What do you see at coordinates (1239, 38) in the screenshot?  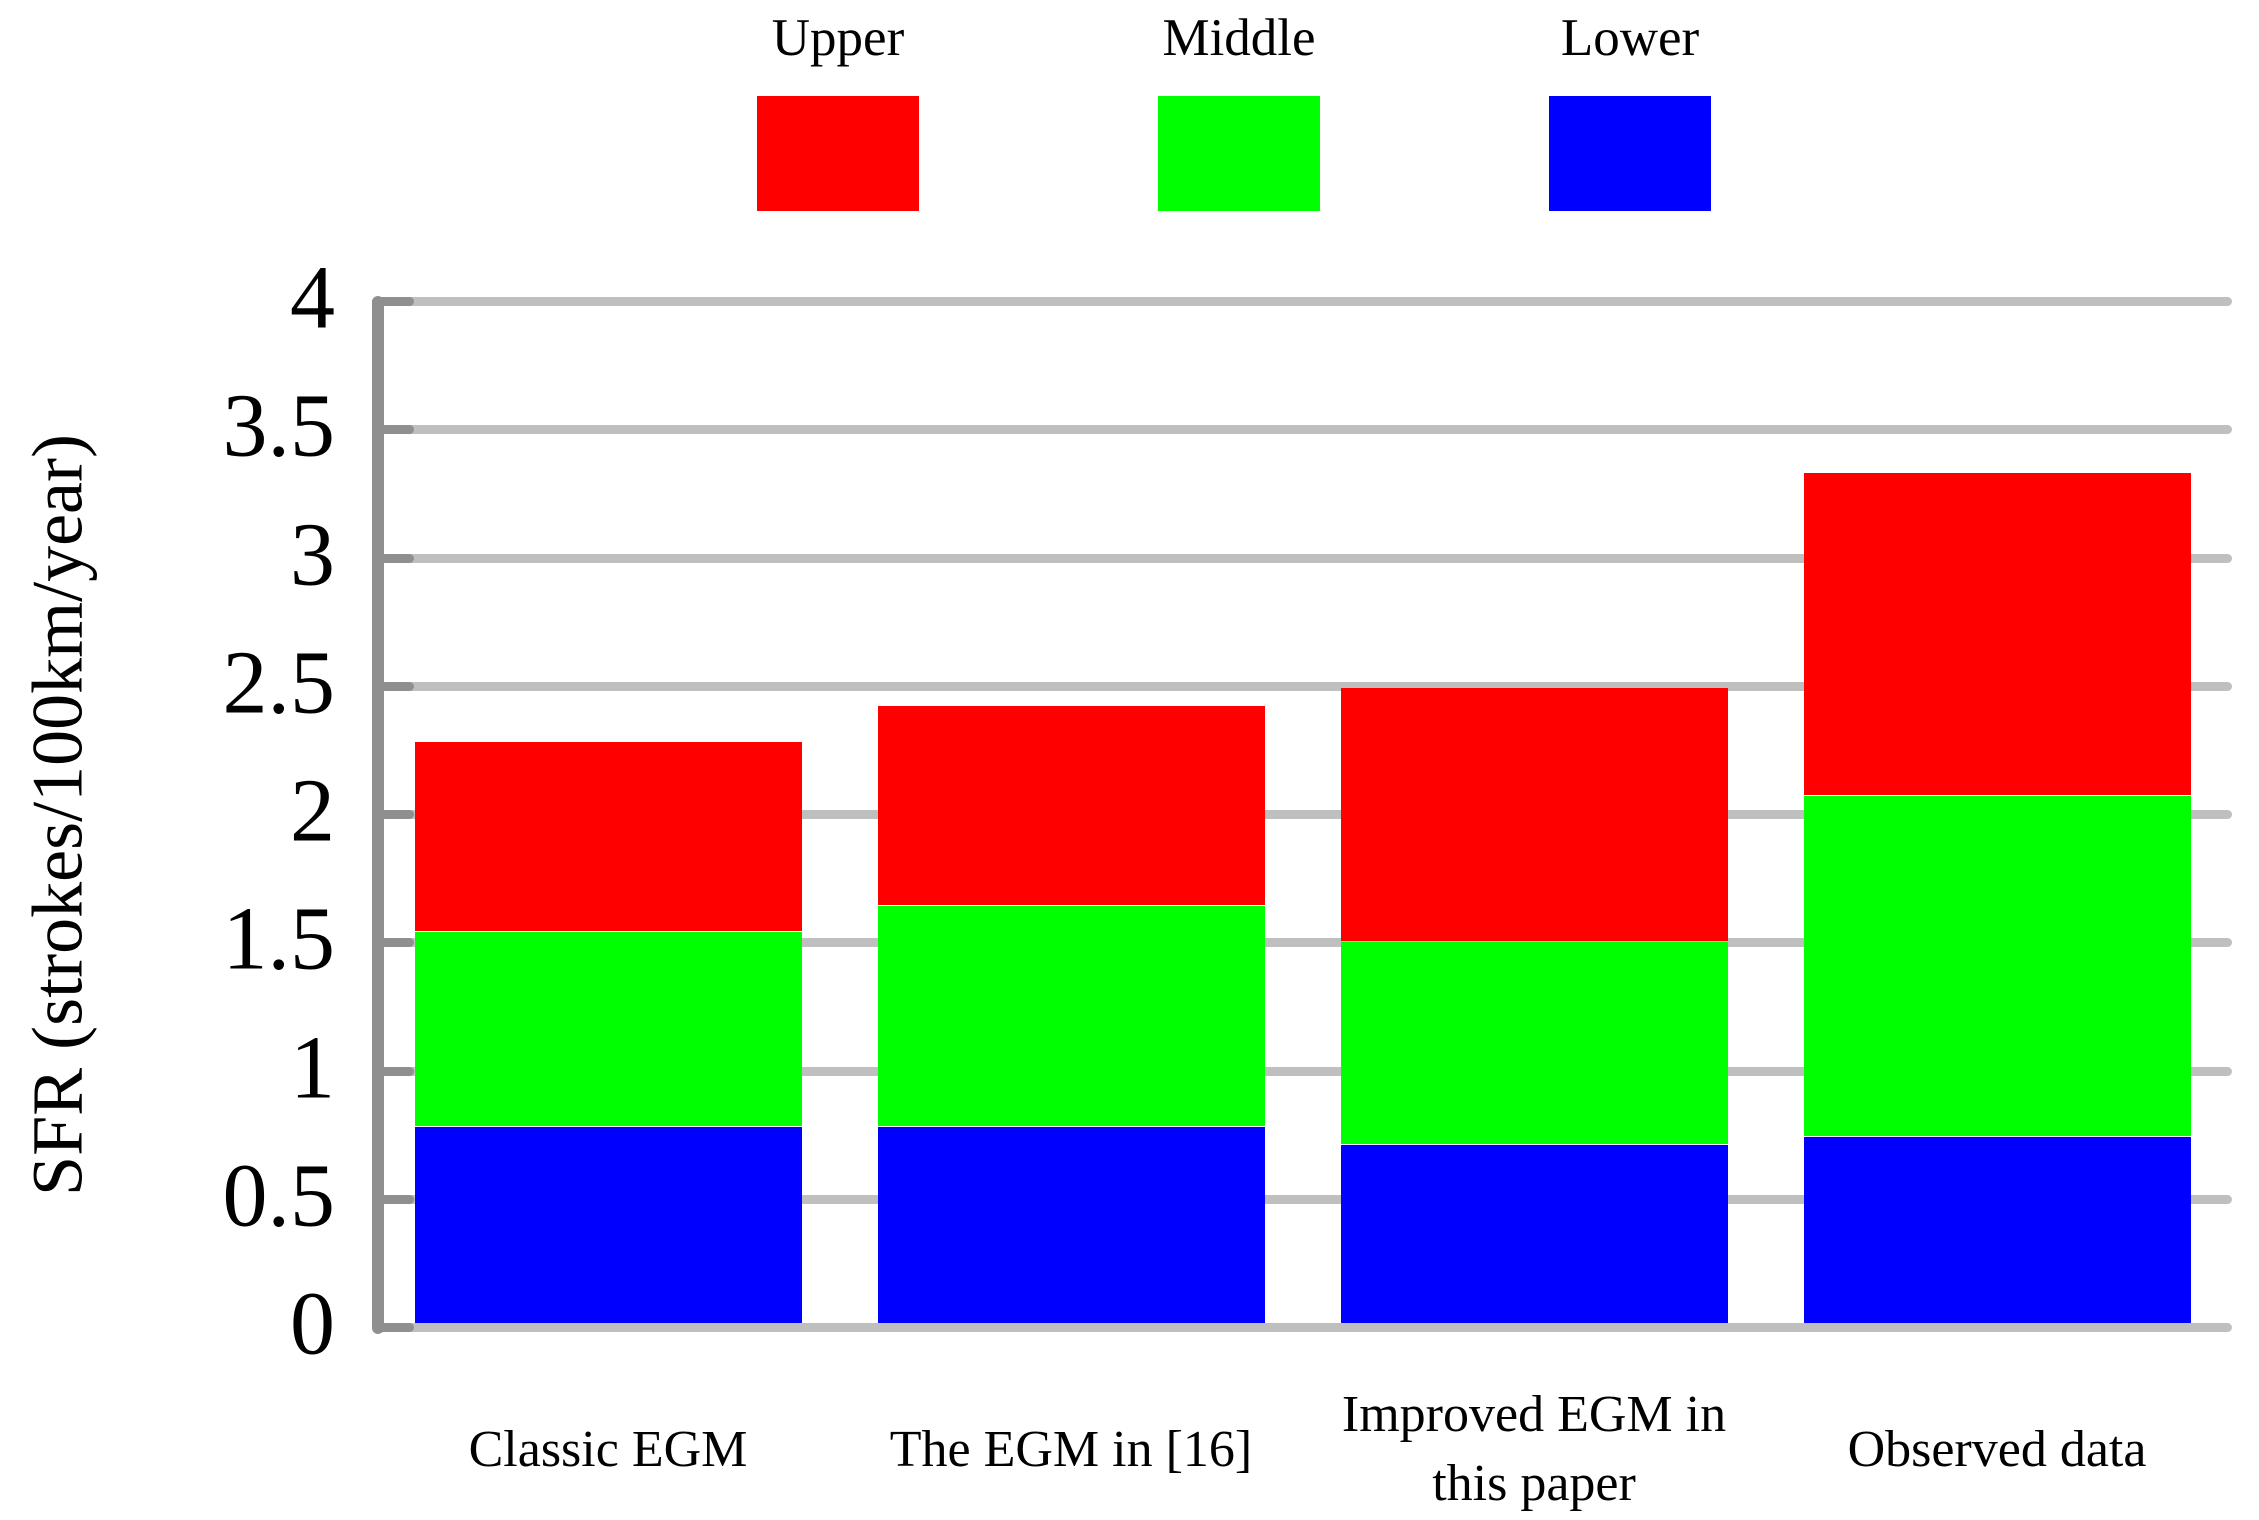 I see `legend-label: Middle` at bounding box center [1239, 38].